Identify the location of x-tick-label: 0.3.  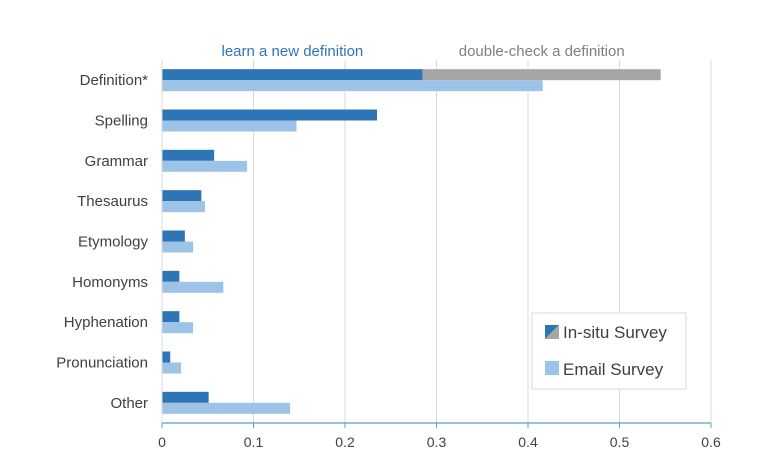
(437, 442).